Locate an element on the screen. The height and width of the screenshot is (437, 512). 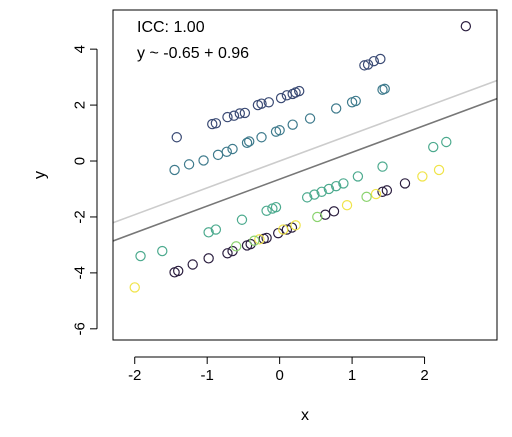
x-axis-label: x is located at coordinates (305, 415).